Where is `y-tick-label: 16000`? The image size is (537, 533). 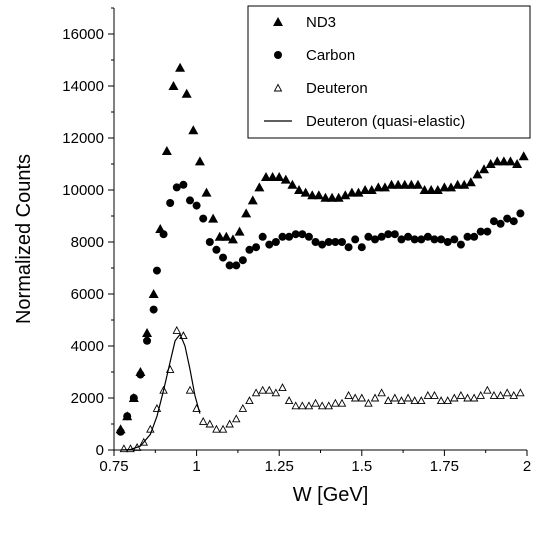 y-tick-label: 16000 is located at coordinates (83, 34).